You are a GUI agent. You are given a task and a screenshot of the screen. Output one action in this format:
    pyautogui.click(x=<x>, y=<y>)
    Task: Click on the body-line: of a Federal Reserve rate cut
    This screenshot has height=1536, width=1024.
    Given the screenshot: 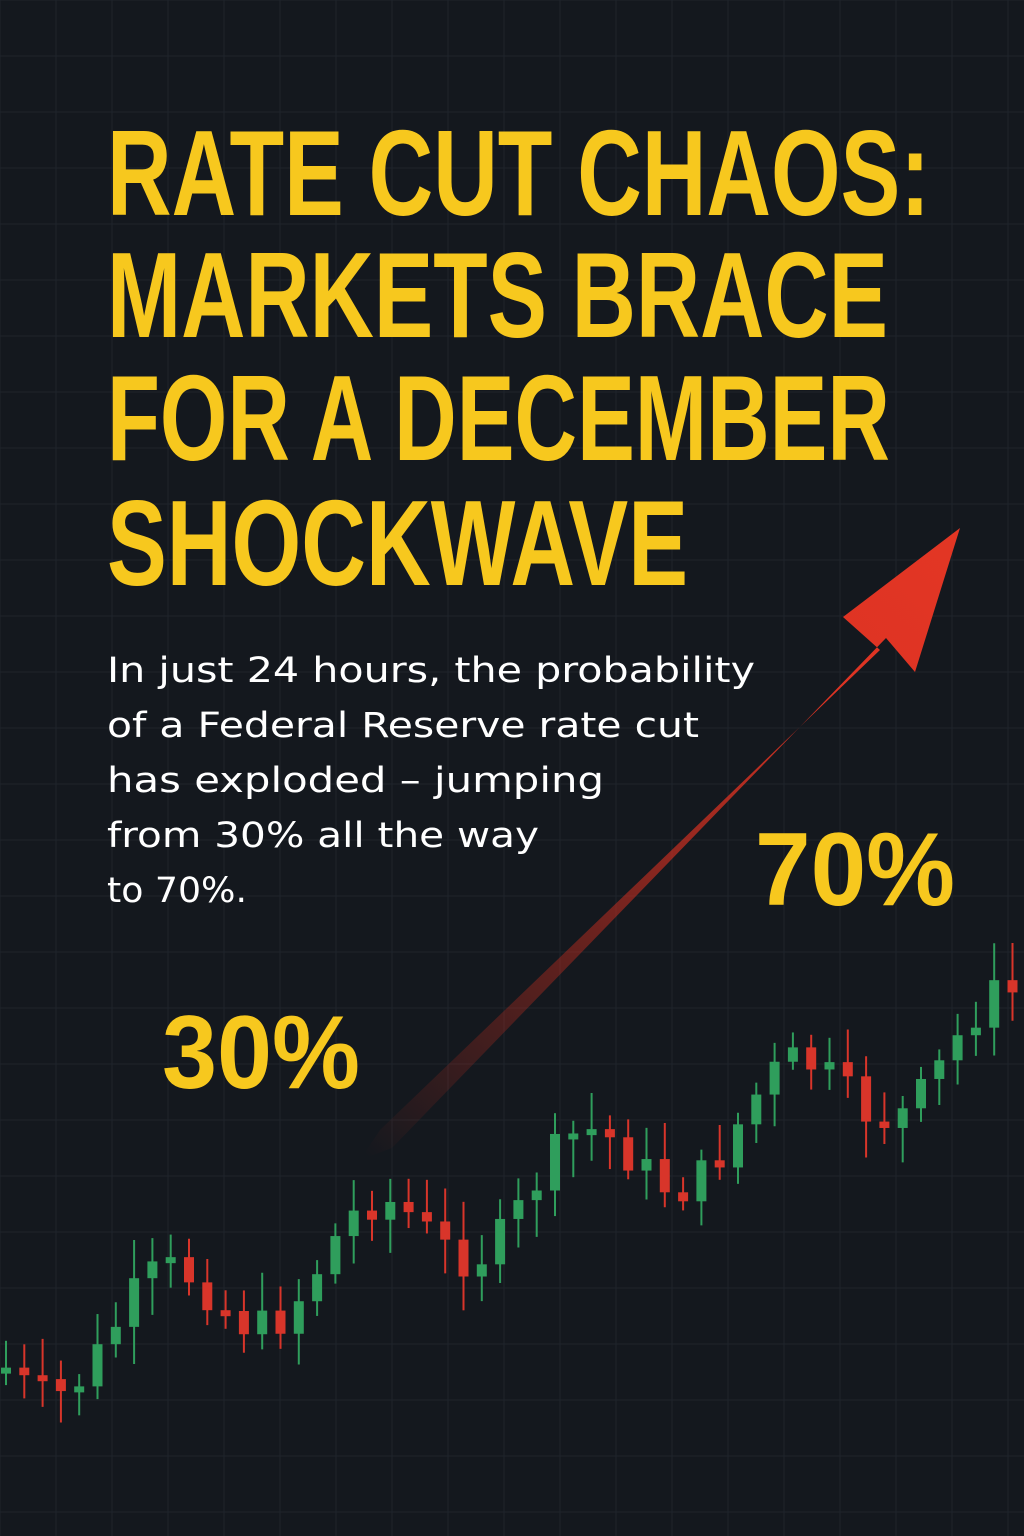 What is the action you would take?
    pyautogui.click(x=403, y=726)
    